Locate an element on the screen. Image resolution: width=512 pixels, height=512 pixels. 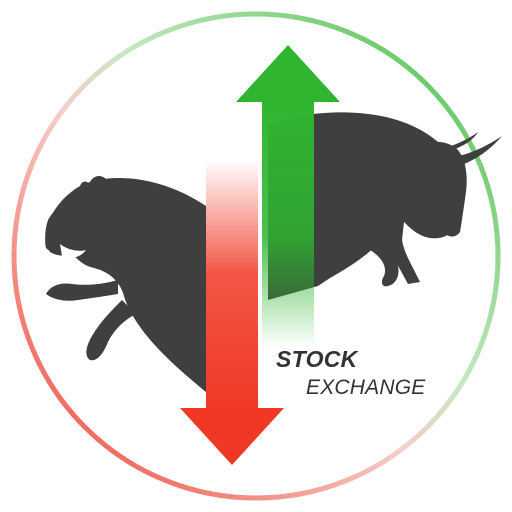
up-arrow is located at coordinates (288, 196).